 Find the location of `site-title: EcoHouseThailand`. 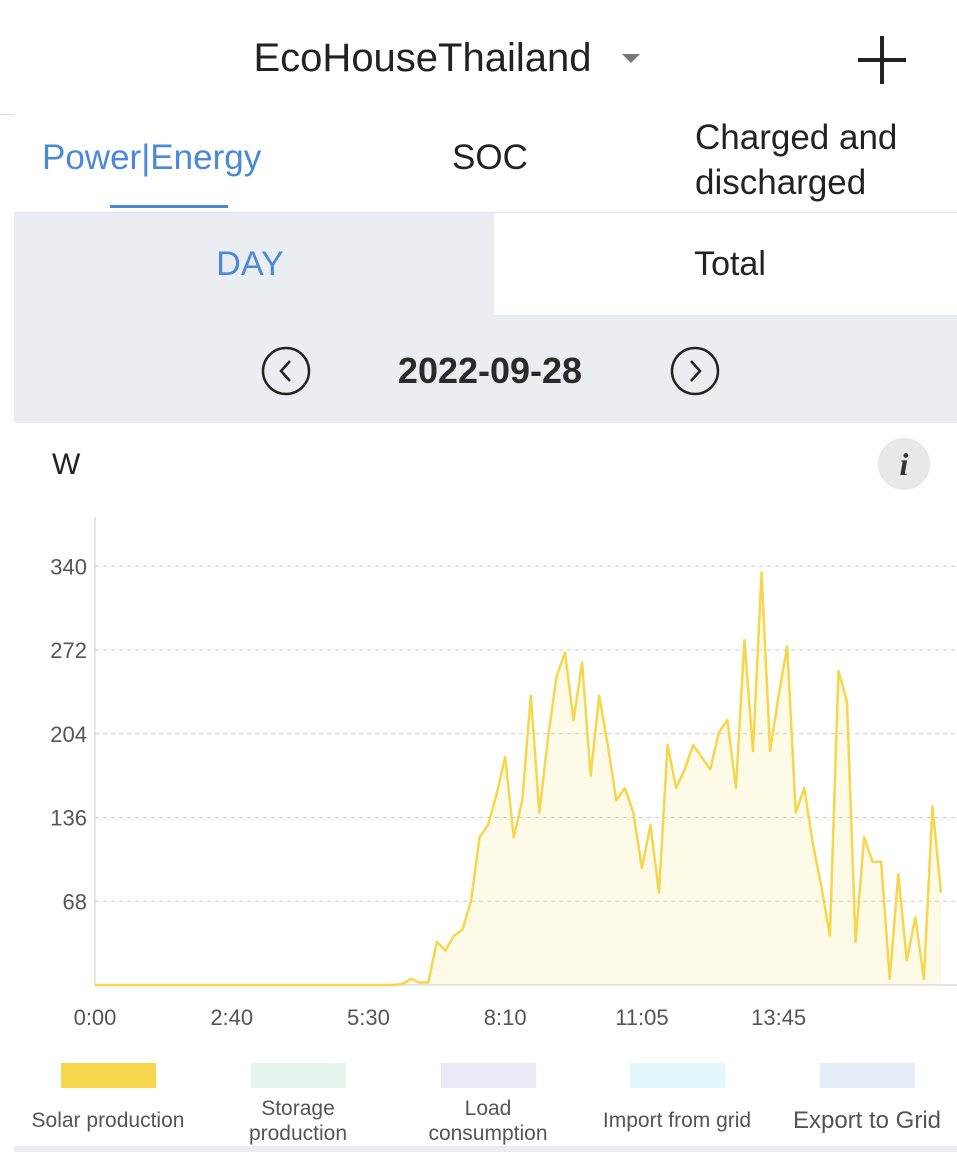

site-title: EcoHouseThailand is located at coordinates (422, 58).